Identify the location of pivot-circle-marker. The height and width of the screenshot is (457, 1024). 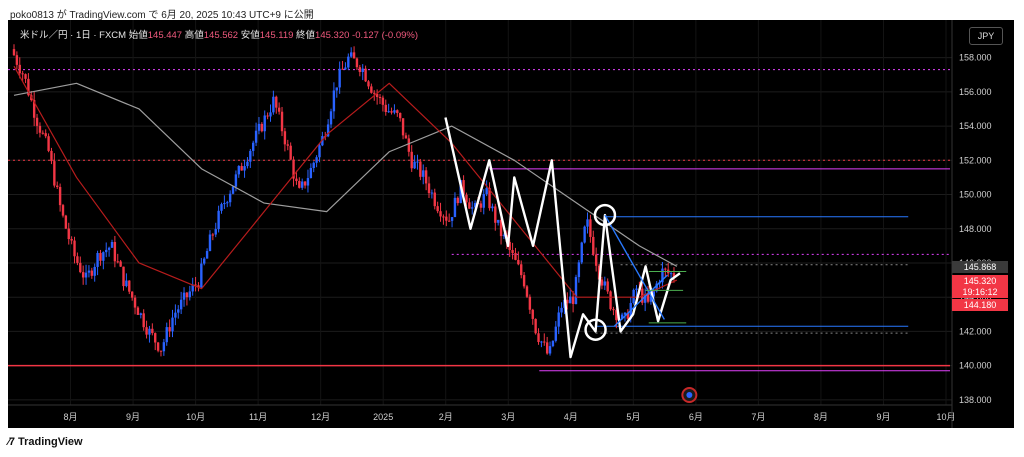
(595, 329).